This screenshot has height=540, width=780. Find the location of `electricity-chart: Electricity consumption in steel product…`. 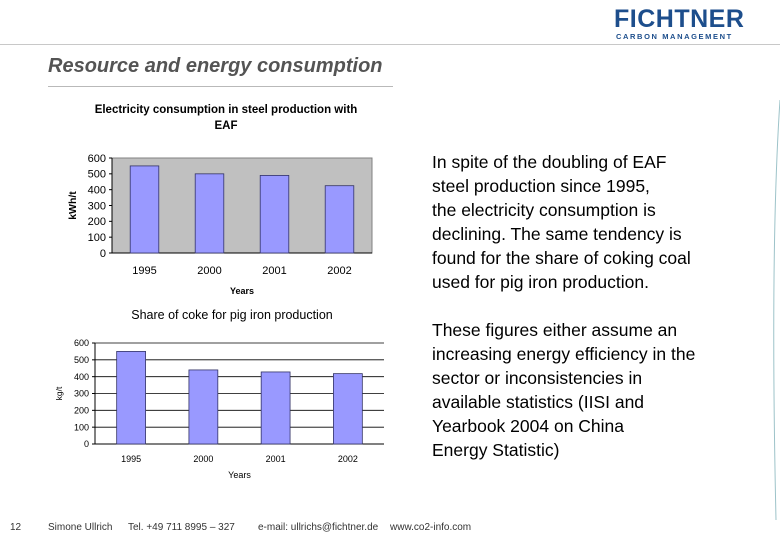

electricity-chart: Electricity consumption in steel product… is located at coordinates (220, 200).